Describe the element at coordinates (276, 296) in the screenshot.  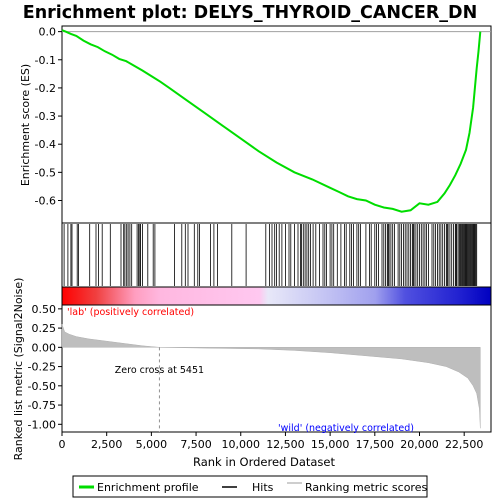
I see `rank-color-bar` at that location.